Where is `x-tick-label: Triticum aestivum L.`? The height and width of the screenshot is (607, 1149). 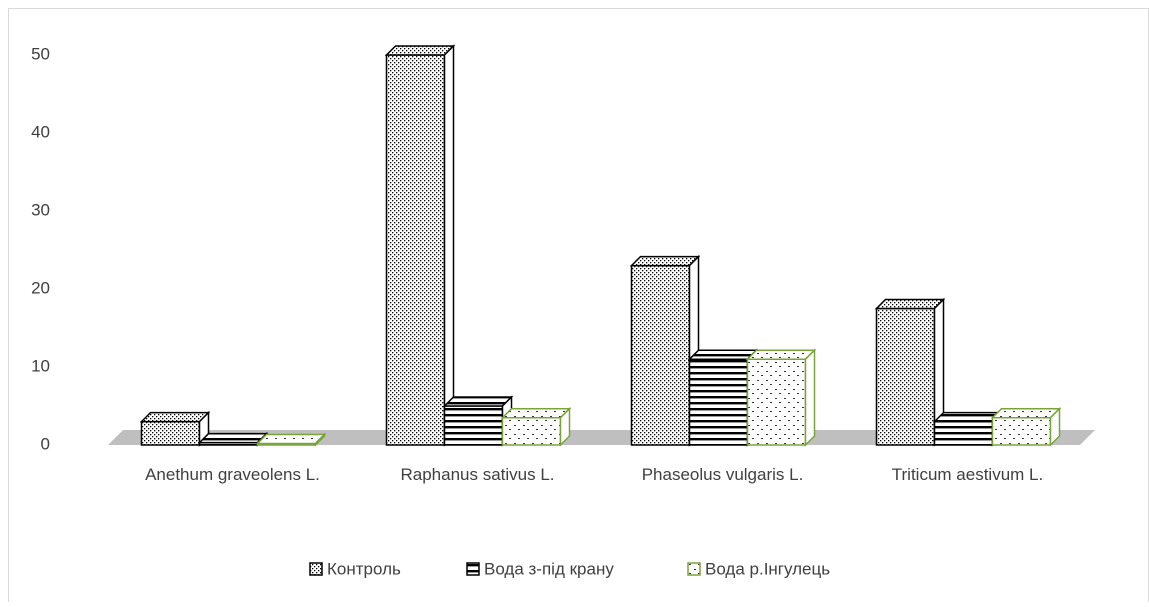 x-tick-label: Triticum aestivum L. is located at coordinates (967, 474).